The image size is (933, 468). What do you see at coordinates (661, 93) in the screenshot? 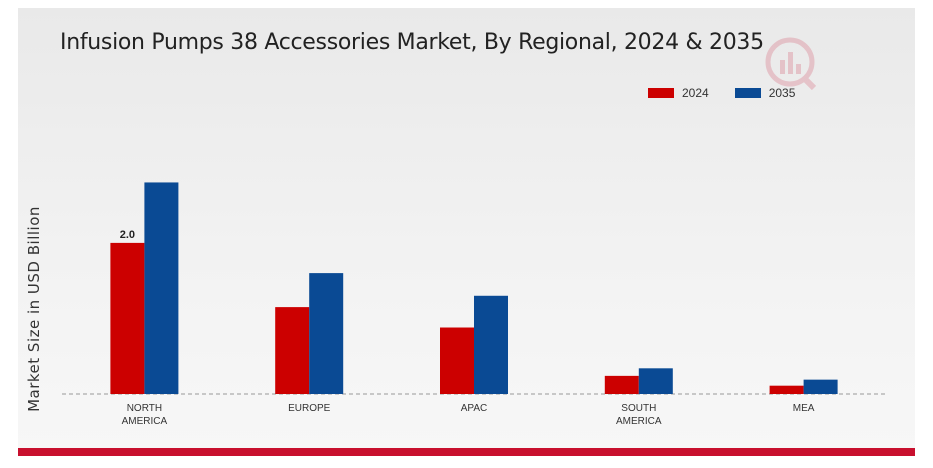
I see `legend-swatch-2024` at bounding box center [661, 93].